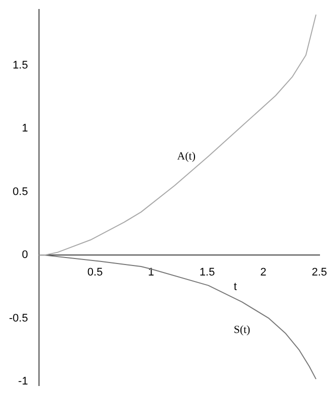  I want to click on series-label: A(t), so click(186, 156).